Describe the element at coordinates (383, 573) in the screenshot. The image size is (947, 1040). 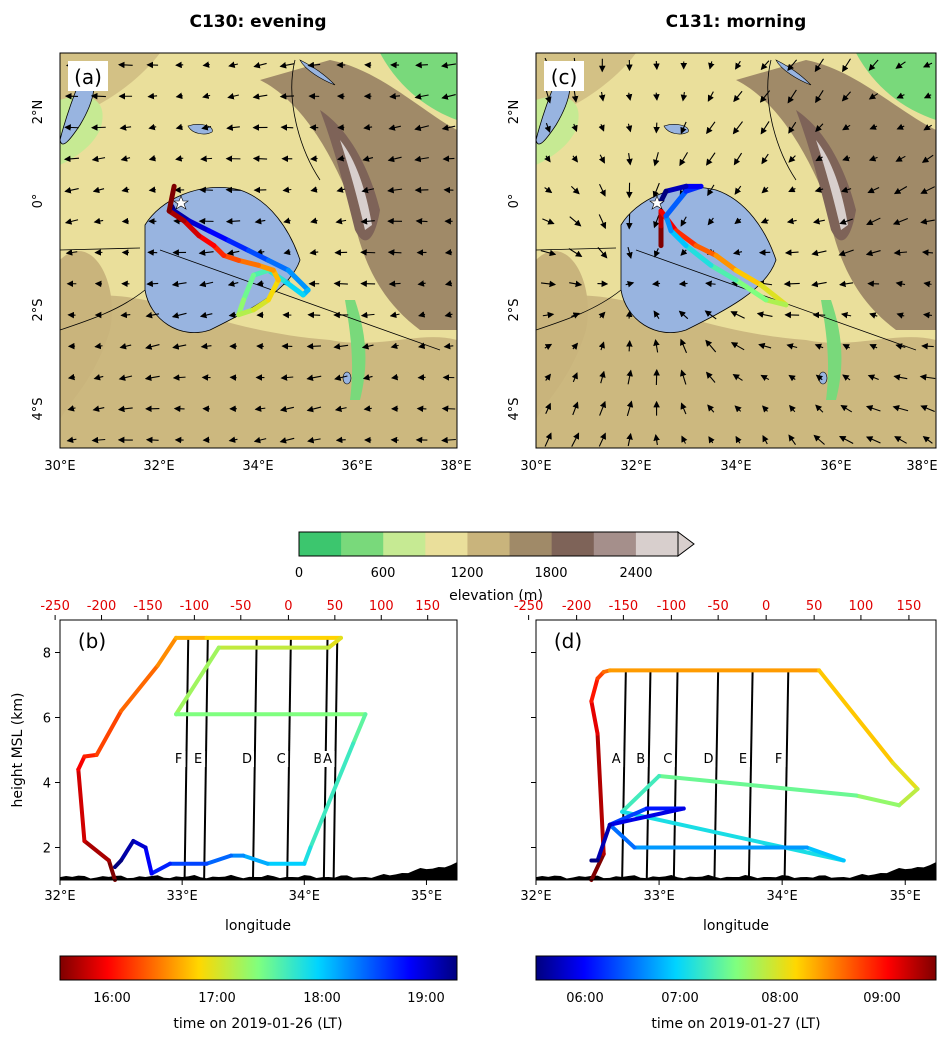
I see `colorbar-tick: 600` at that location.